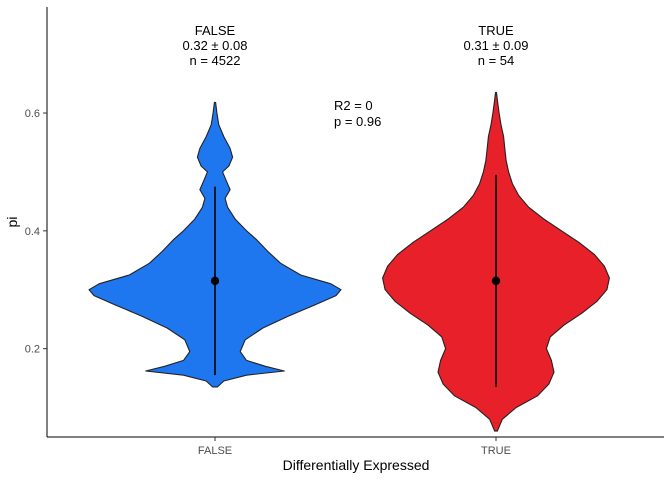 Image resolution: width=672 pixels, height=480 pixels. What do you see at coordinates (215, 60) in the screenshot?
I see `group-header-count: n = 4522` at bounding box center [215, 60].